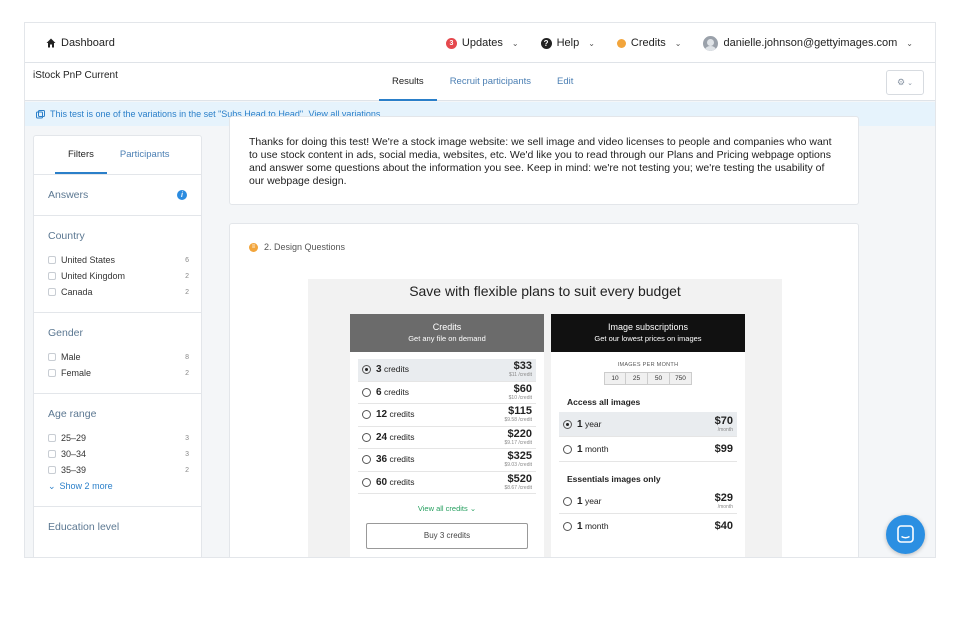  I want to click on credits-header: Credits Get any file on demand, so click(447, 333).